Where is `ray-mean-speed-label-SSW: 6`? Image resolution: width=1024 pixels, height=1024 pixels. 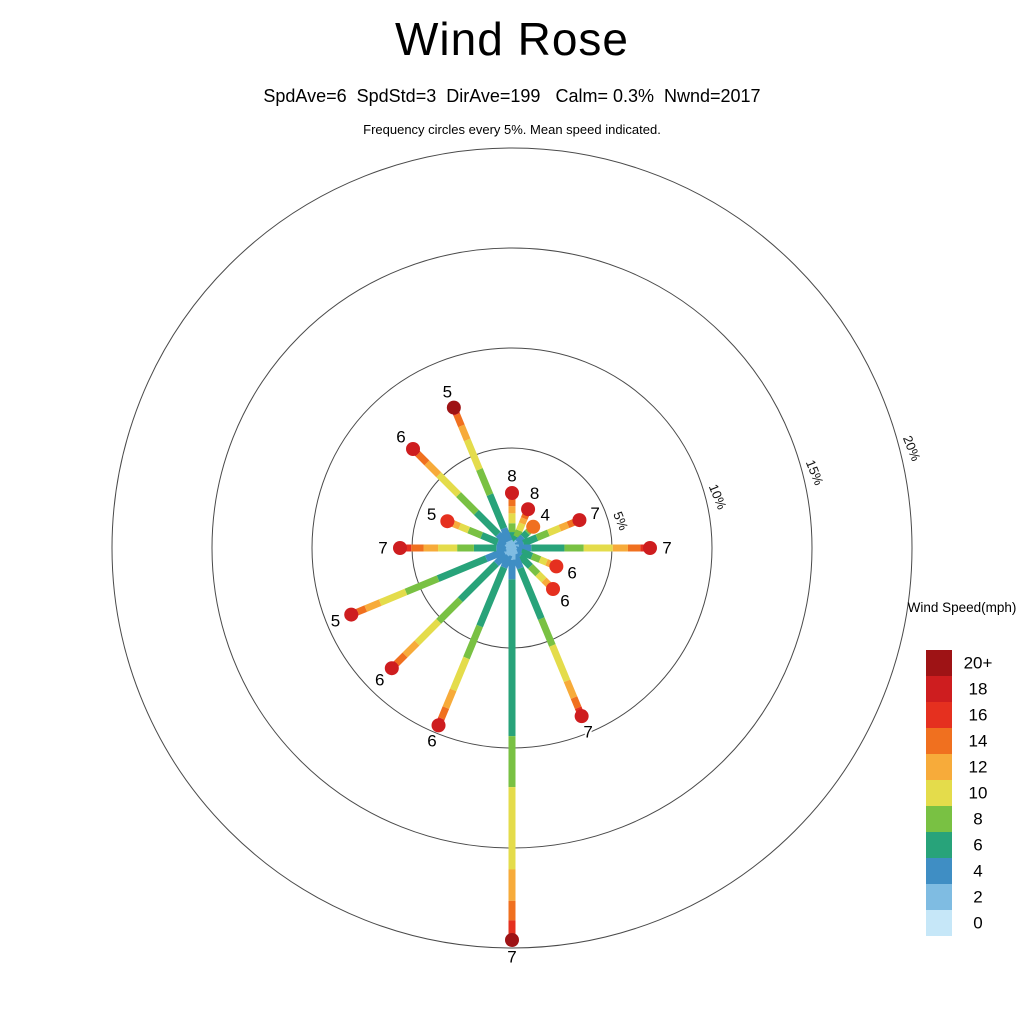
ray-mean-speed-label-SSW: 6 is located at coordinates (431, 741).